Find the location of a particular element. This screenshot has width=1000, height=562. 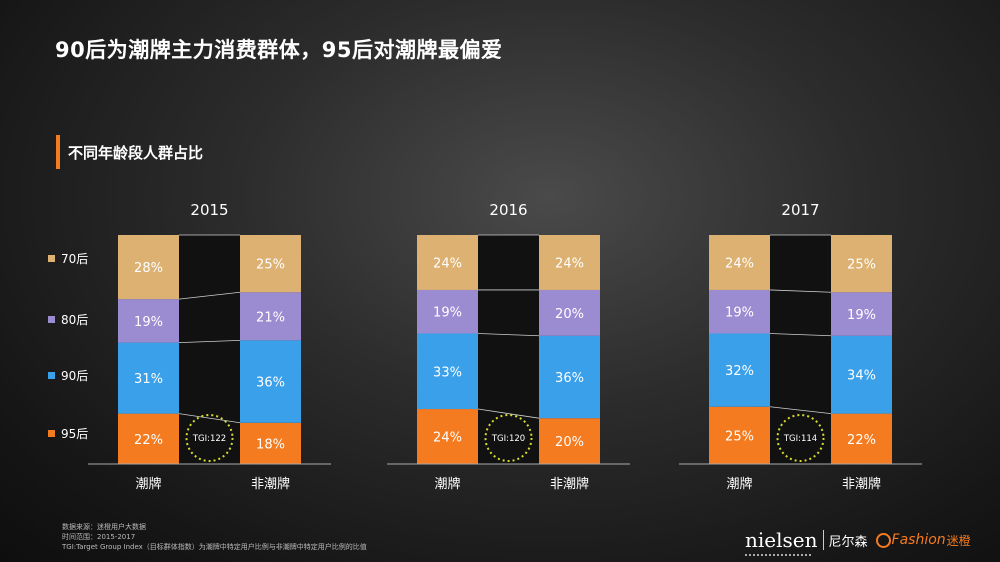

legend-label-70: 70后 is located at coordinates (75, 259).